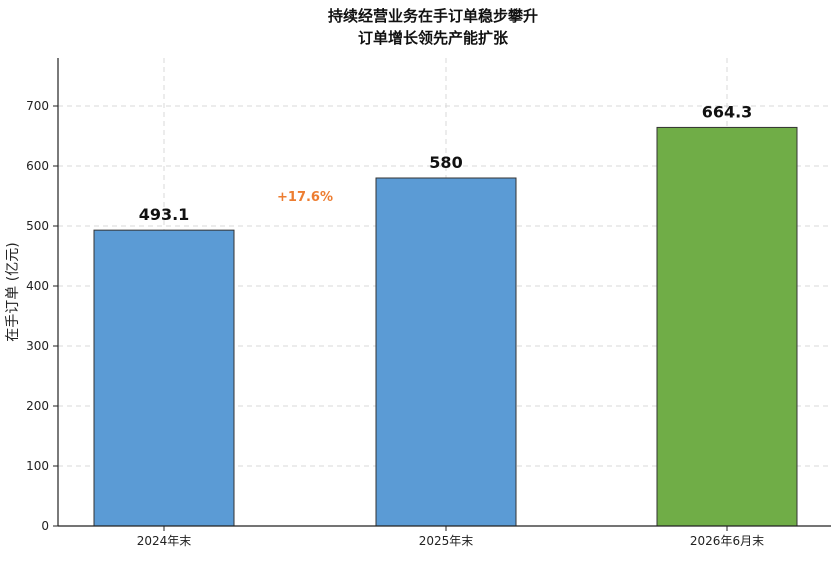 Image resolution: width=831 pixels, height=561 pixels. I want to click on y-tick-label: 400, so click(37, 286).